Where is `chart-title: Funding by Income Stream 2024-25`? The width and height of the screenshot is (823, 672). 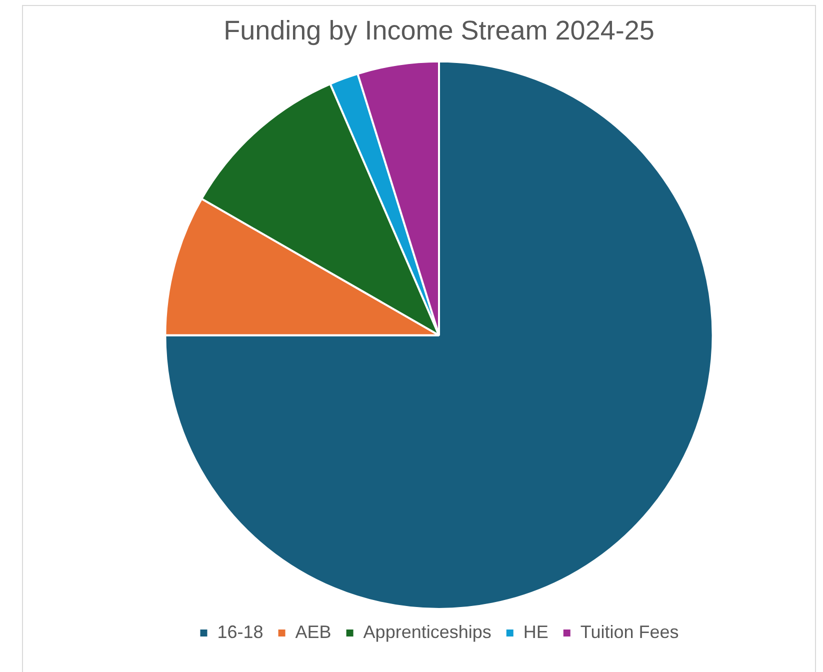
chart-title: Funding by Income Stream 2024-25 is located at coordinates (439, 31).